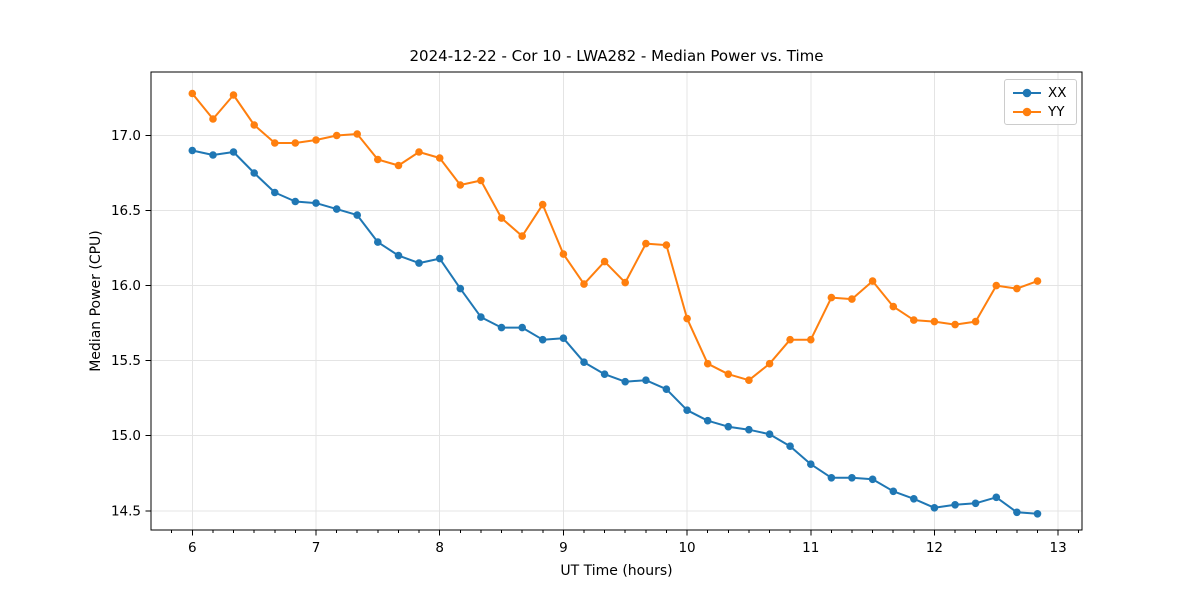 The height and width of the screenshot is (600, 1200). I want to click on legend-marker-yy, so click(1027, 111).